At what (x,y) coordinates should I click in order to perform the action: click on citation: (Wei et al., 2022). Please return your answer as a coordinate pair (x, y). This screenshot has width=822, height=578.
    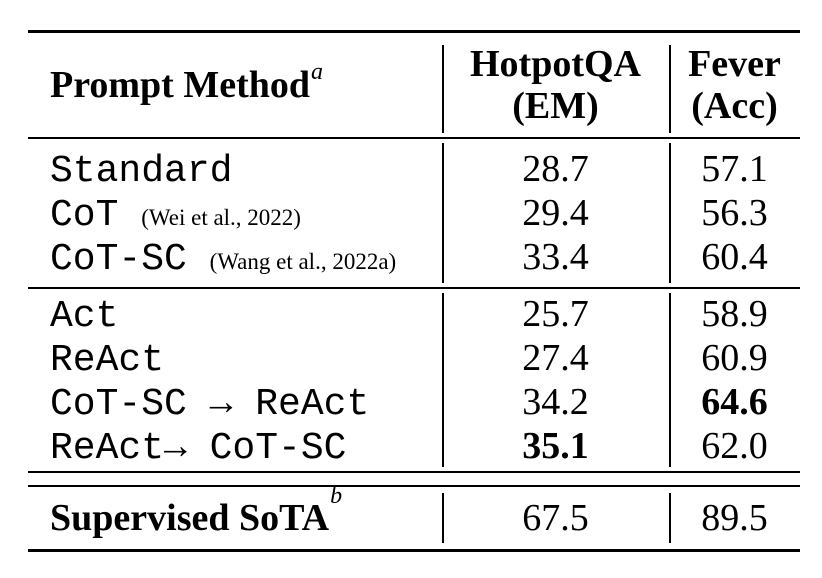
    Looking at the image, I should click on (221, 217).